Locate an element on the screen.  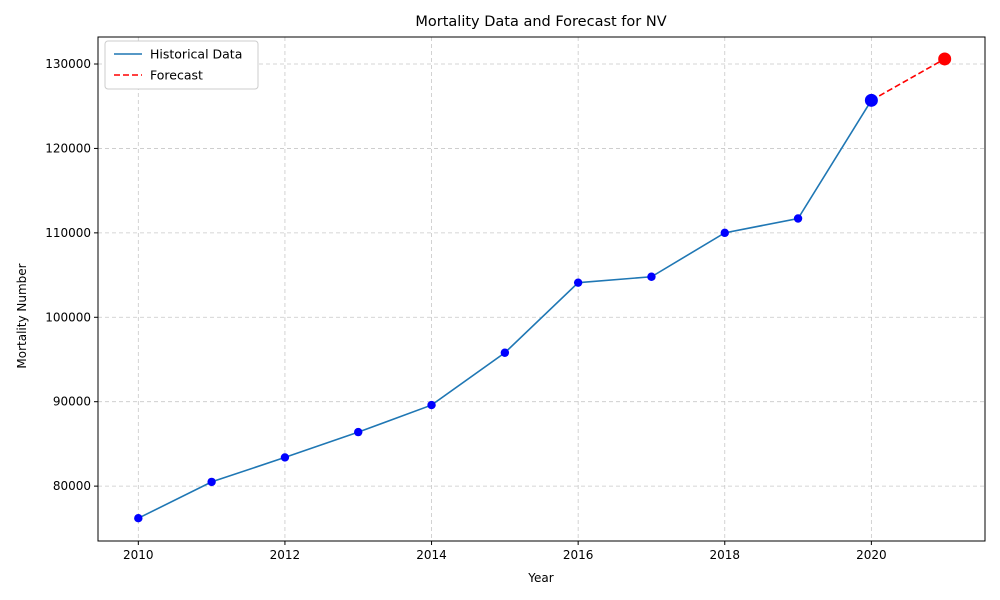
legend-historical-label: Historical Data is located at coordinates (196, 54).